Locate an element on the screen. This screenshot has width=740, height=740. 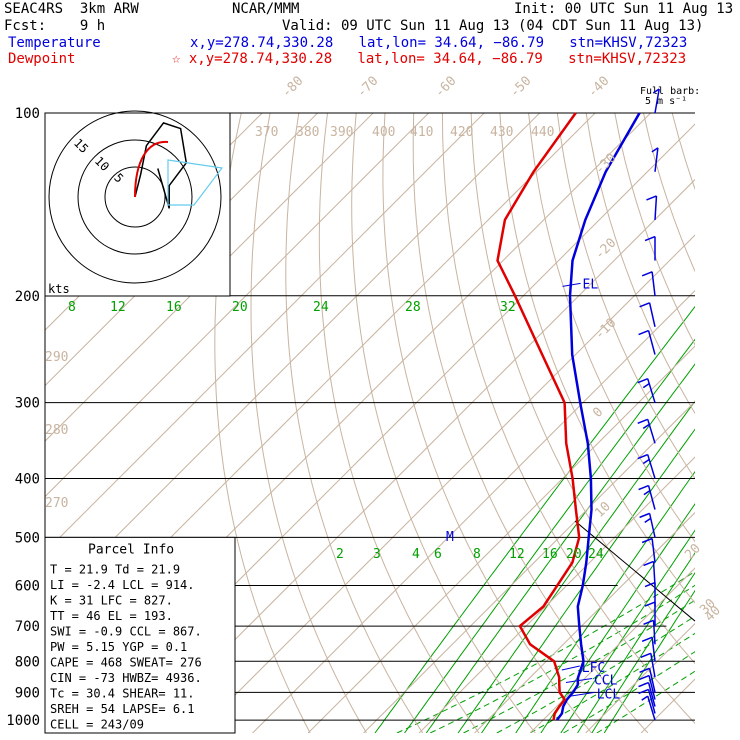
isotherm-label: -10 is located at coordinates (605, 329).